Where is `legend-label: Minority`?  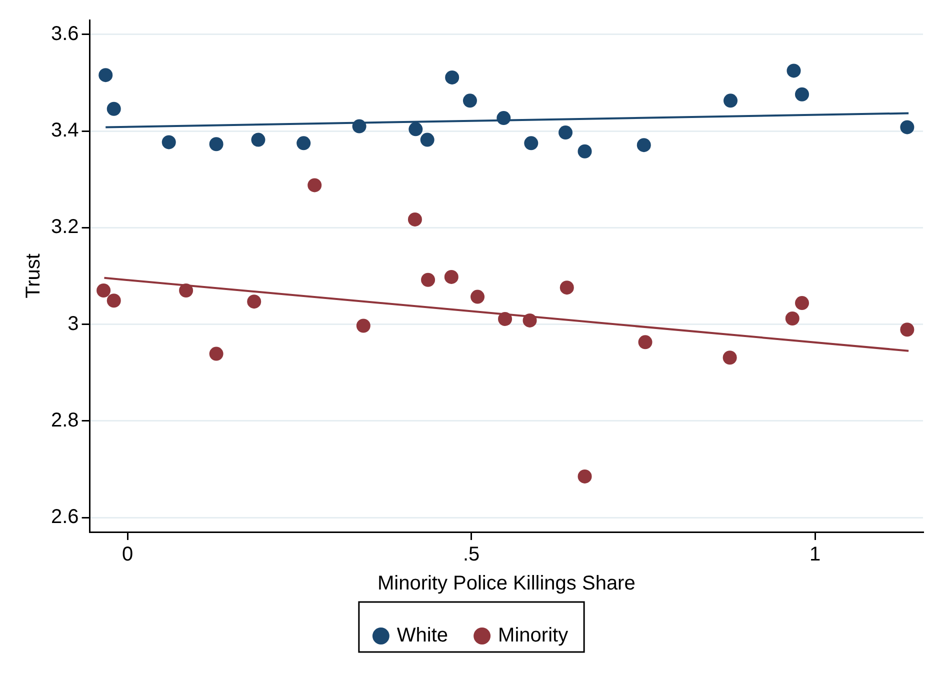
legend-label: Minority is located at coordinates (533, 635).